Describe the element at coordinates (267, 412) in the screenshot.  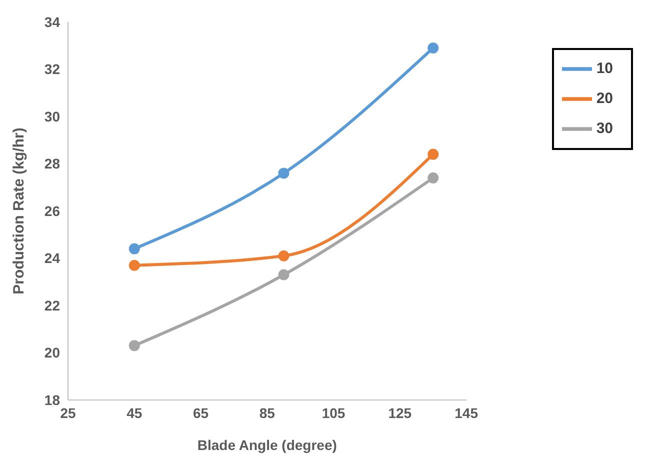
I see `x-tick-label: 85` at that location.